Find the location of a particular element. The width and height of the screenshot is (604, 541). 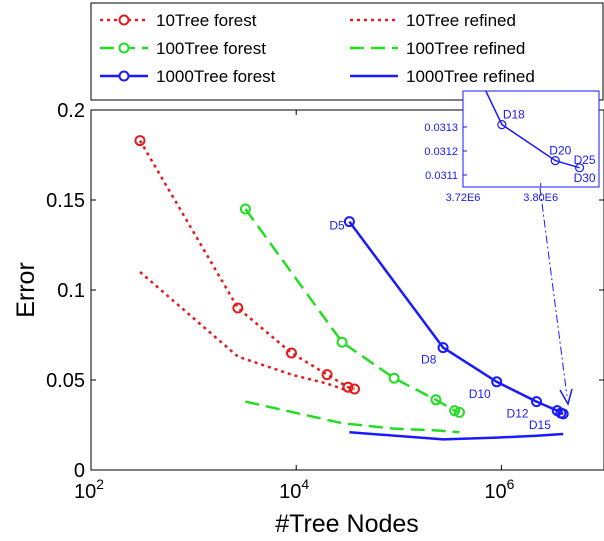

inset-pointer-line is located at coordinates (553, 292).